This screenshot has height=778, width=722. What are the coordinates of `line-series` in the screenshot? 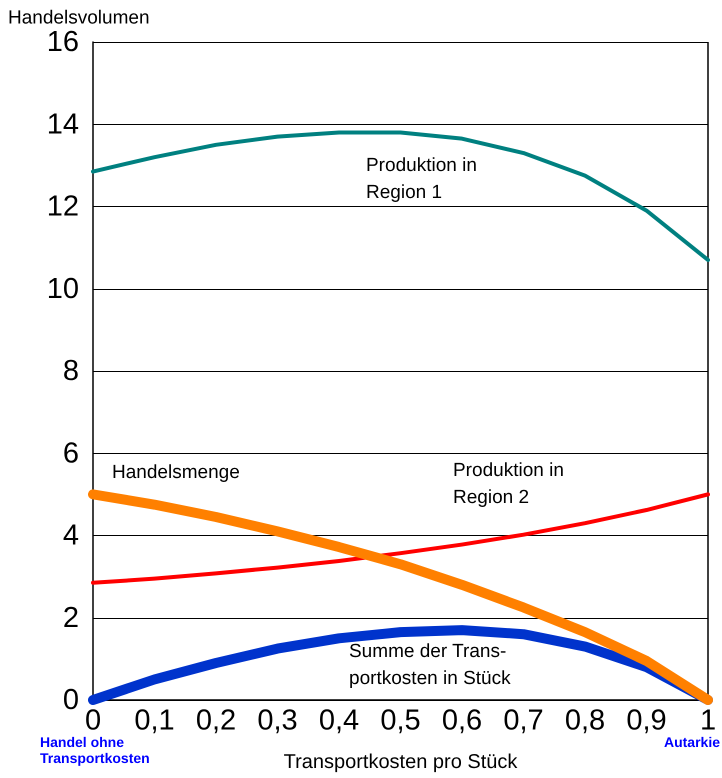 It's located at (400, 196).